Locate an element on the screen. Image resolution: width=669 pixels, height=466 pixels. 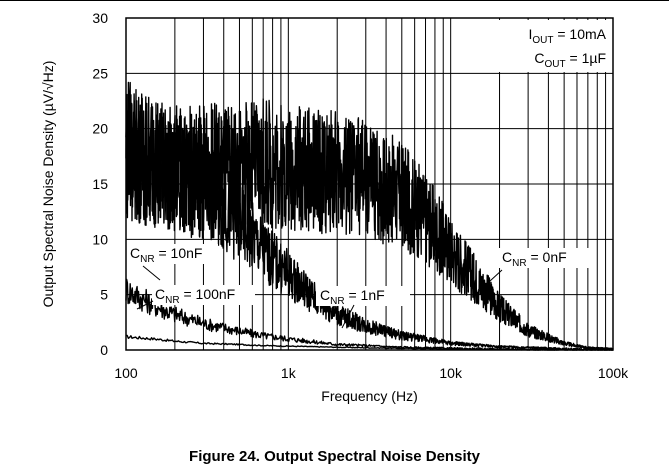
y-tick-label: 30 is located at coordinates (100, 18).